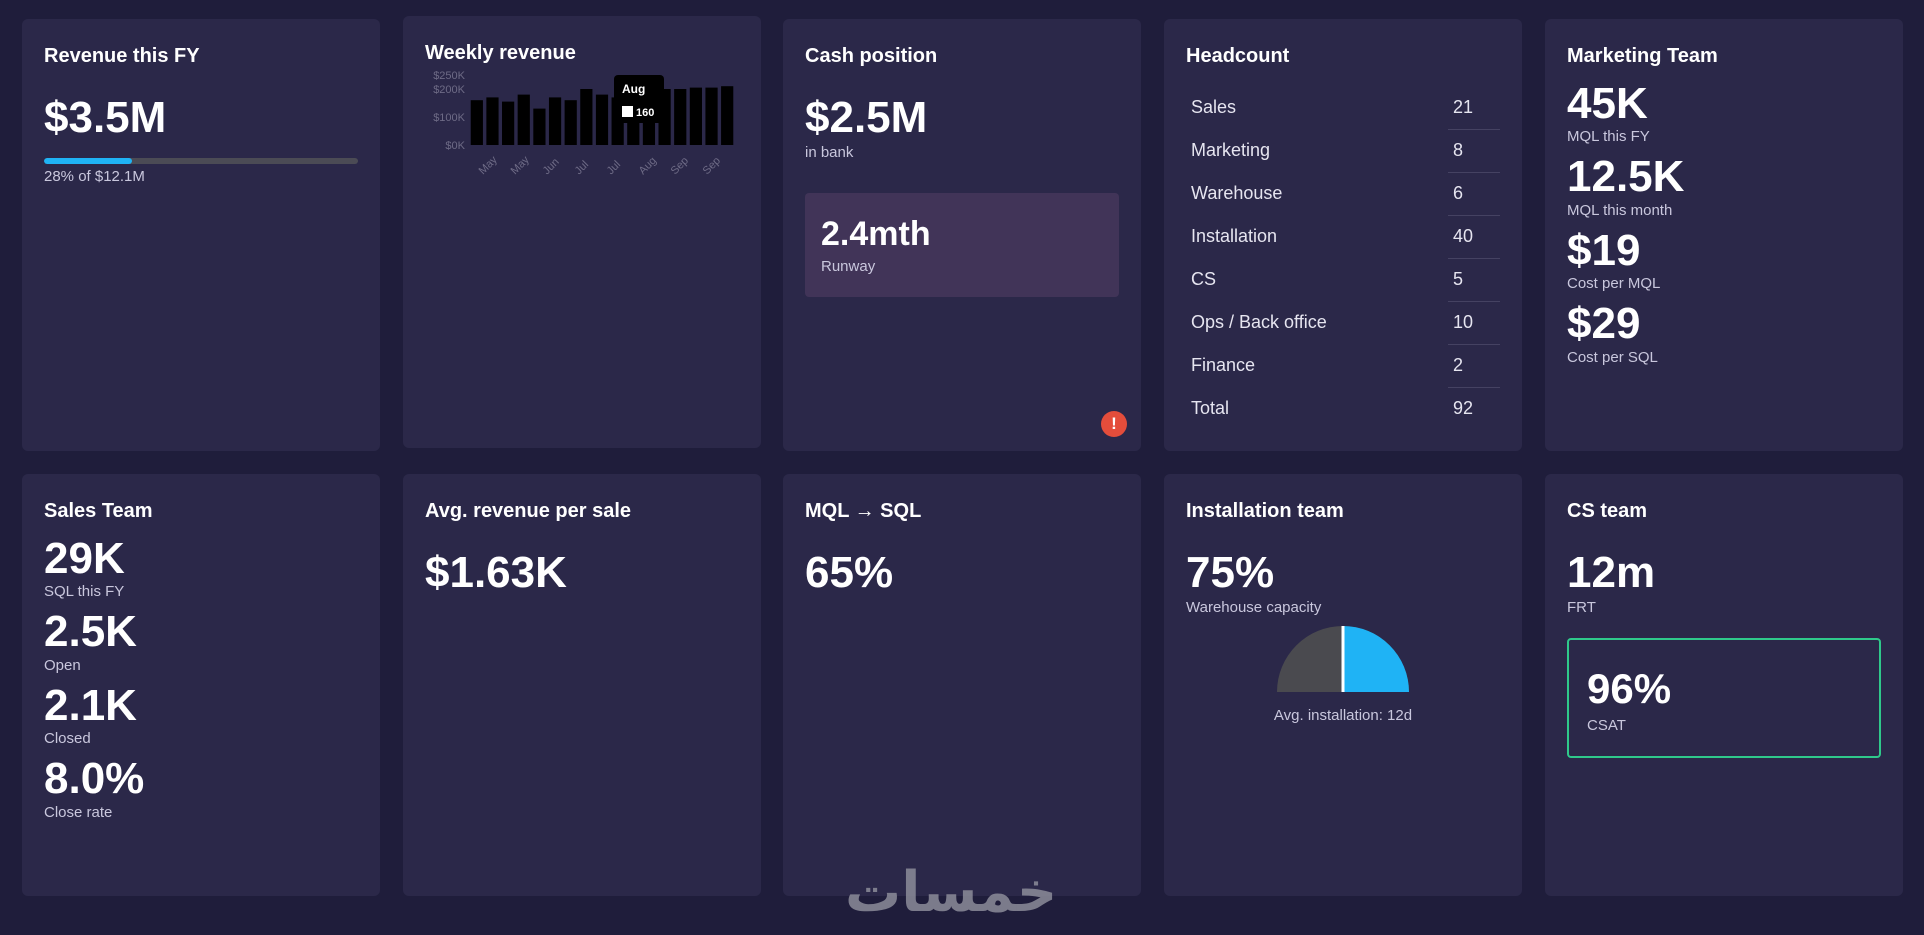 Image resolution: width=1924 pixels, height=935 pixels. Describe the element at coordinates (1474, 194) in the screenshot. I see `headcount-count: 6` at that location.